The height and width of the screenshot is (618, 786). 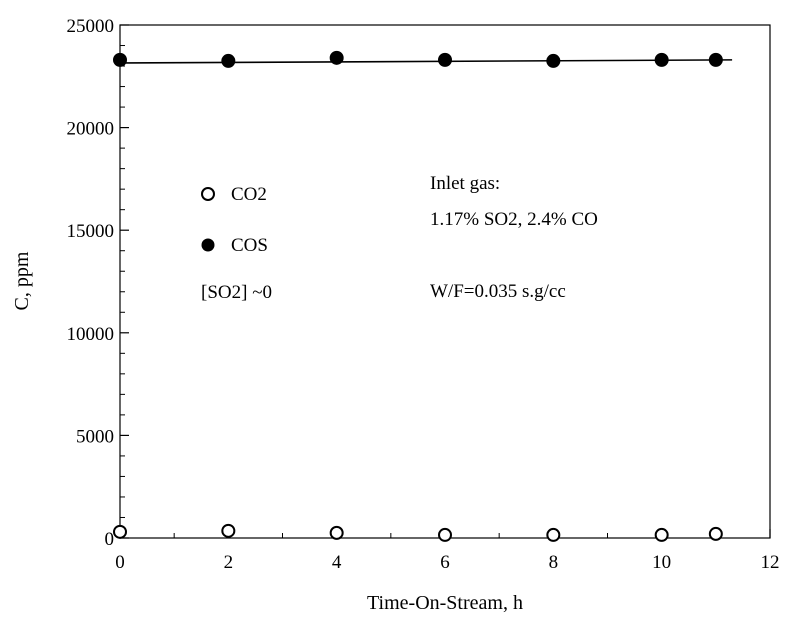 I want to click on y-axis-title: C, ppm, so click(x=22, y=280).